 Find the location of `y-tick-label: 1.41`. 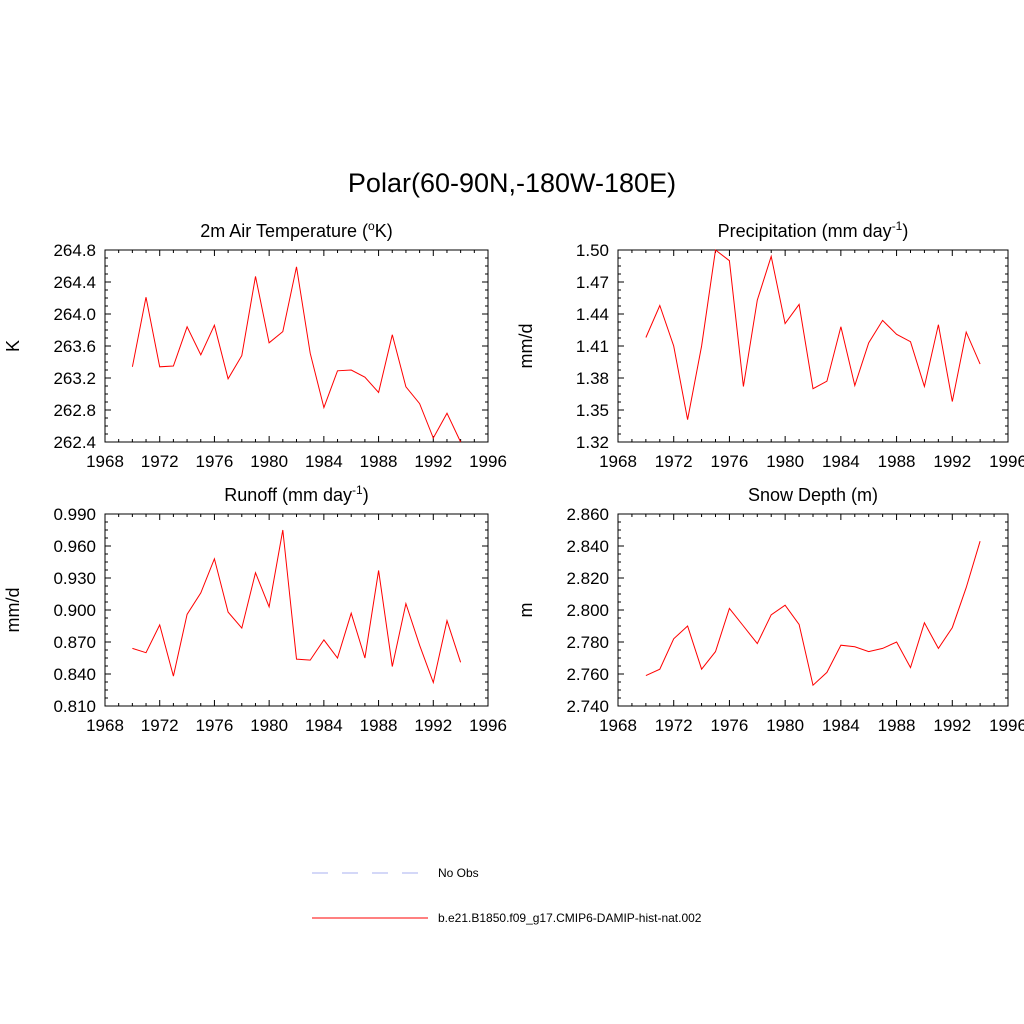

y-tick-label: 1.41 is located at coordinates (592, 346).